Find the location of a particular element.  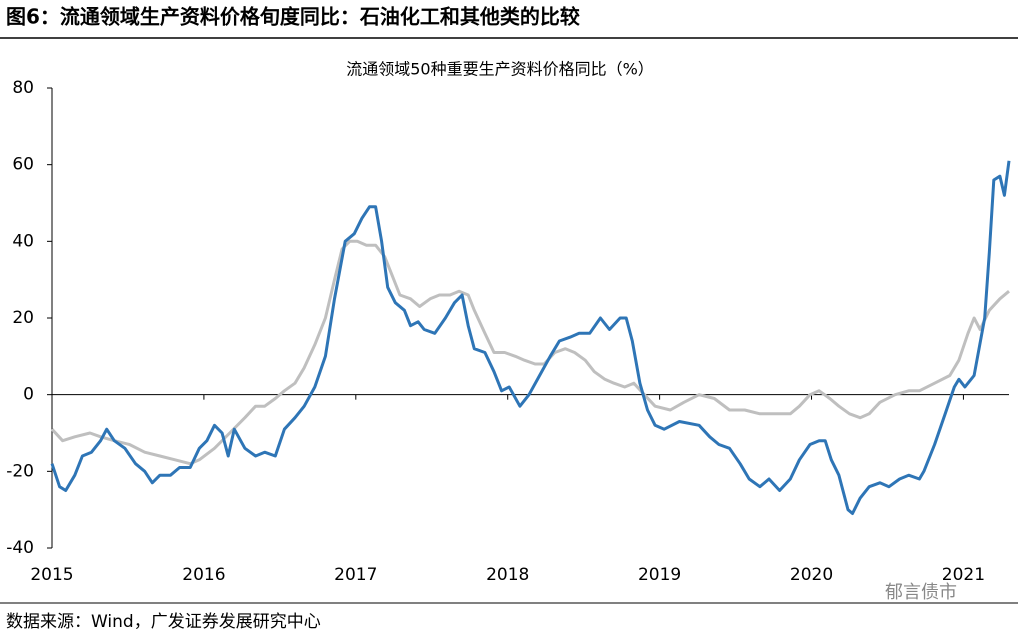

x-tick-label: 2021 is located at coordinates (963, 575).